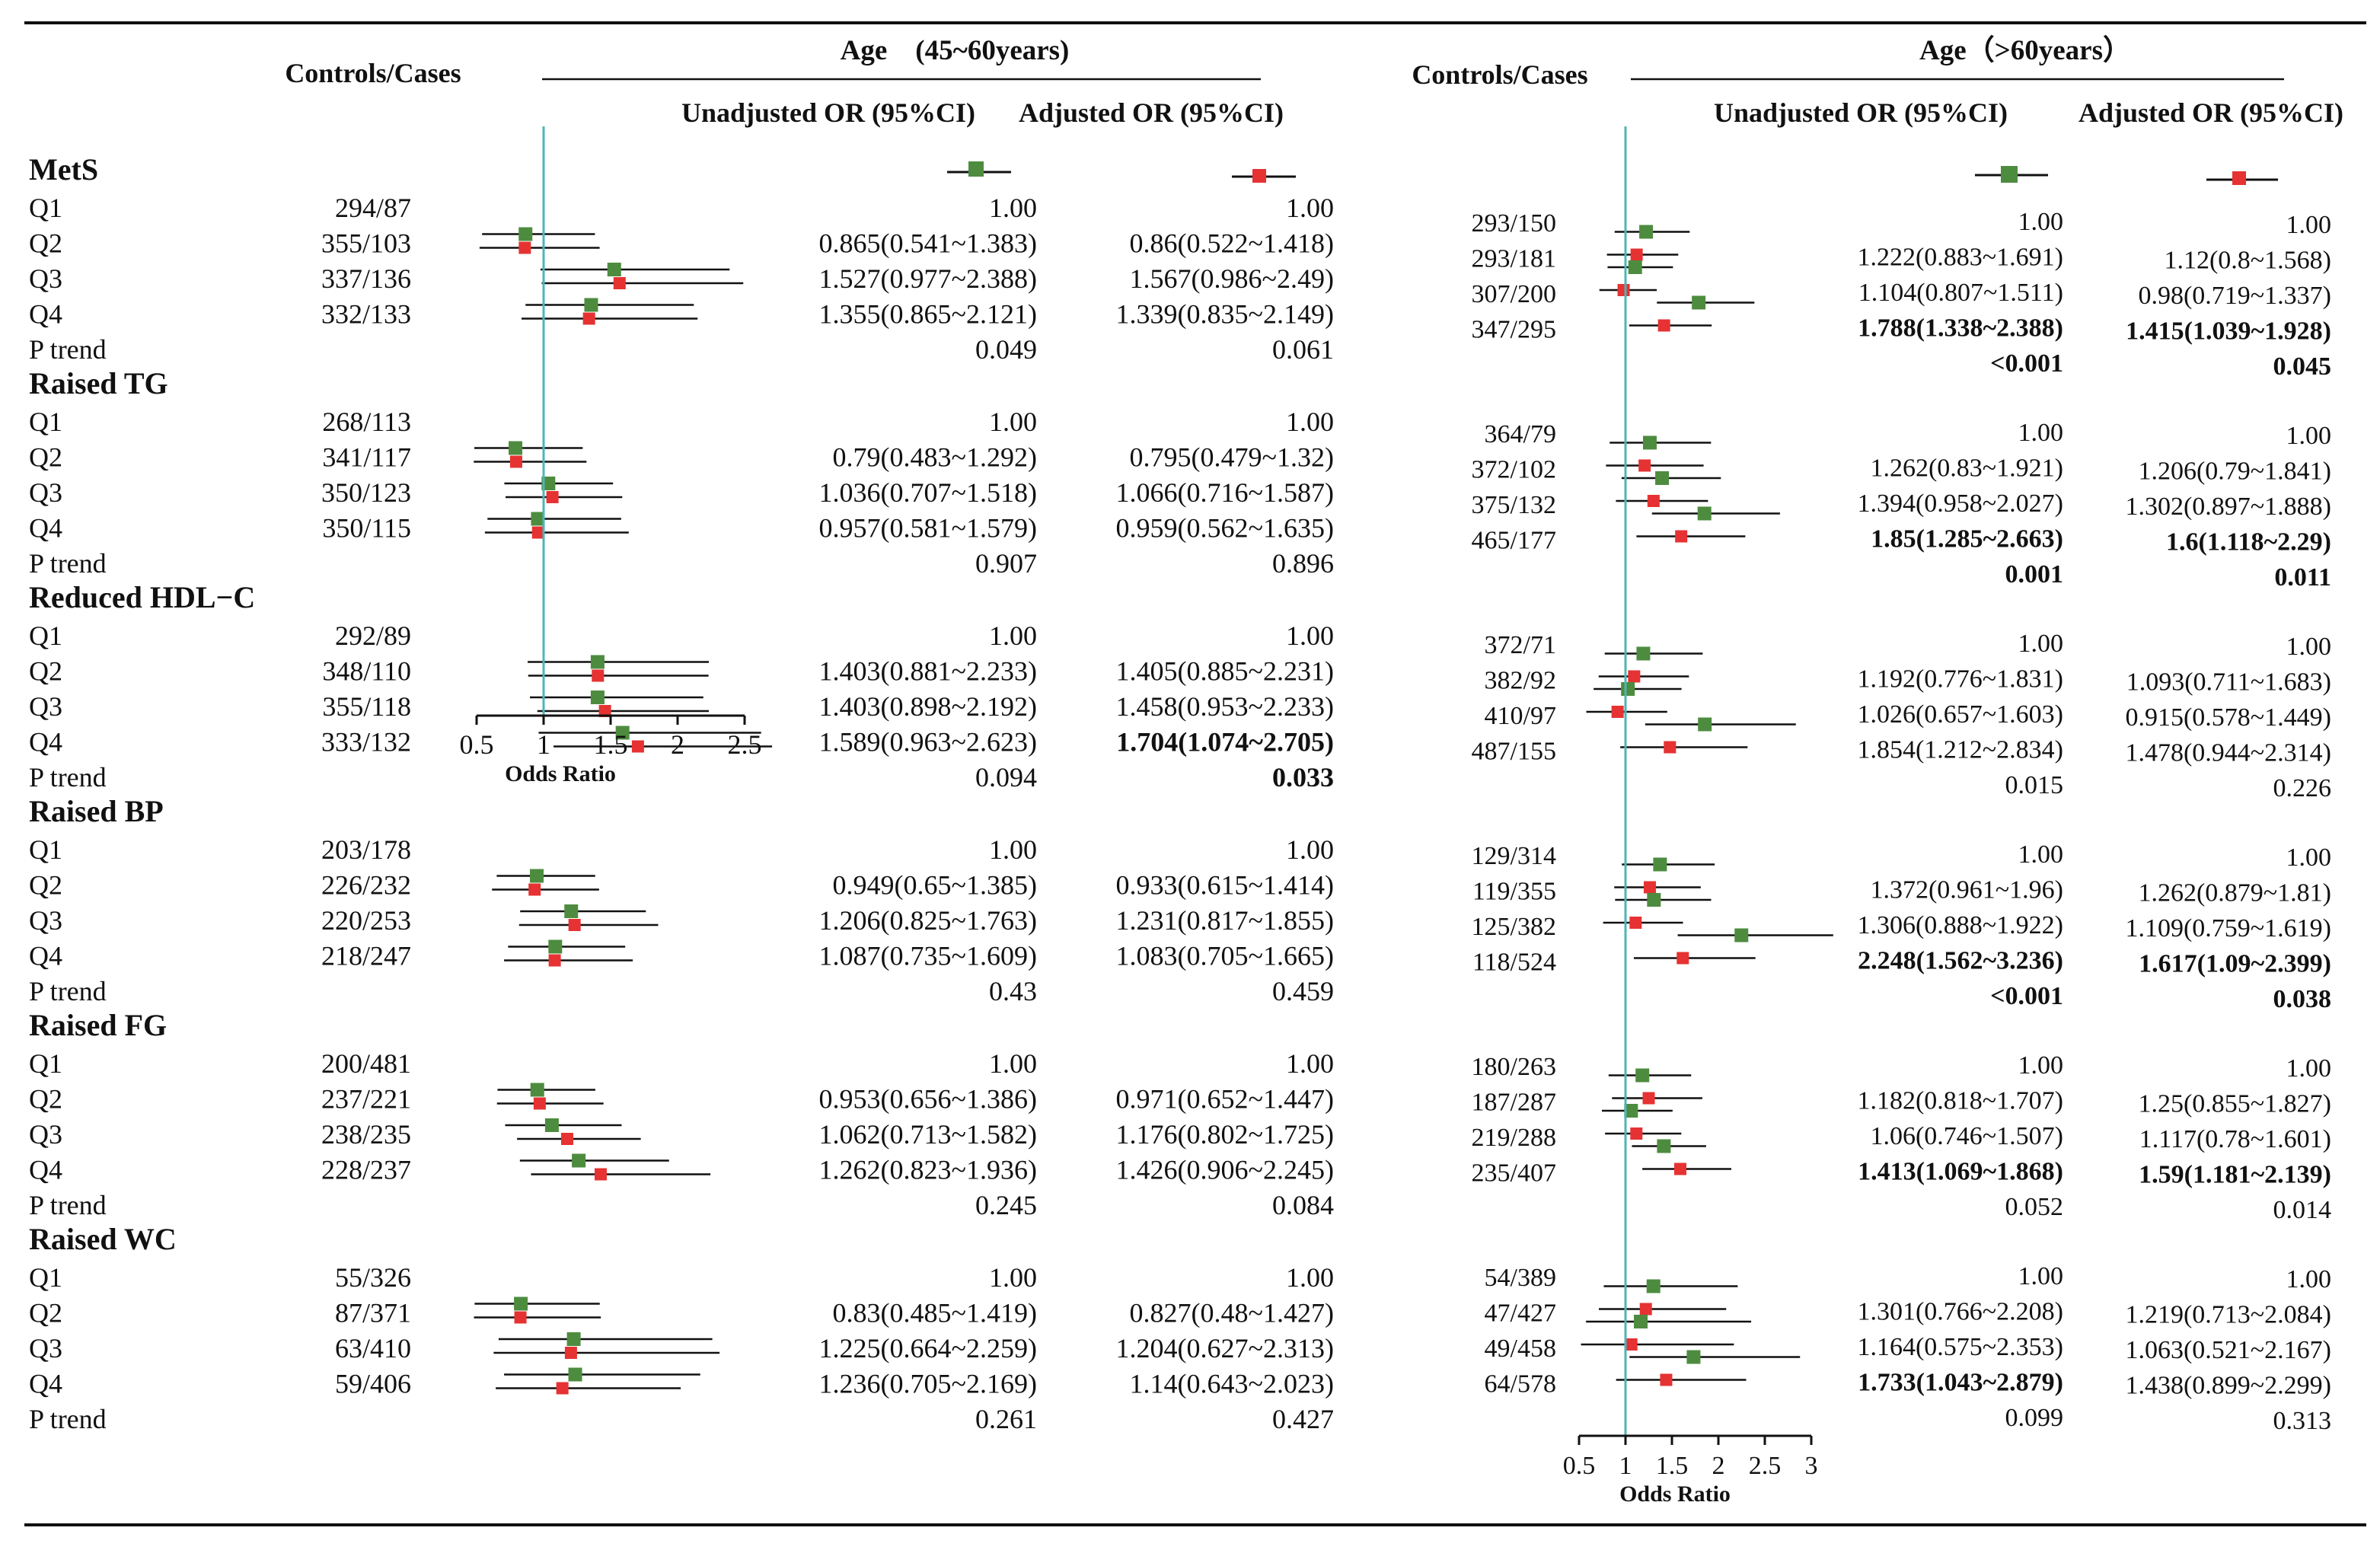 This screenshot has height=1550, width=2380. I want to click on left-group-title: Raised WC, so click(103, 1239).